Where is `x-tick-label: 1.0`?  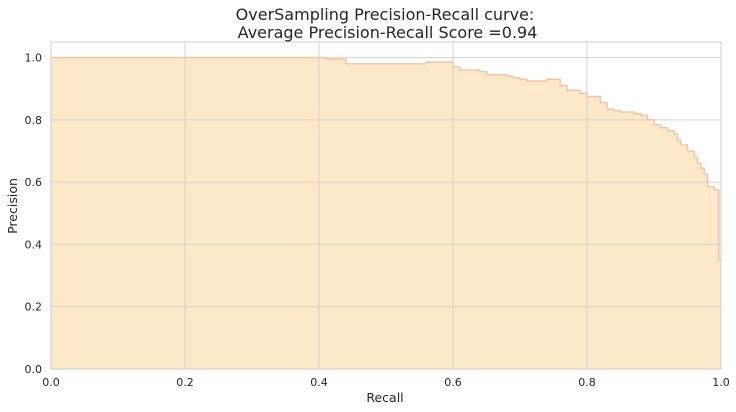 x-tick-label: 1.0 is located at coordinates (721, 382).